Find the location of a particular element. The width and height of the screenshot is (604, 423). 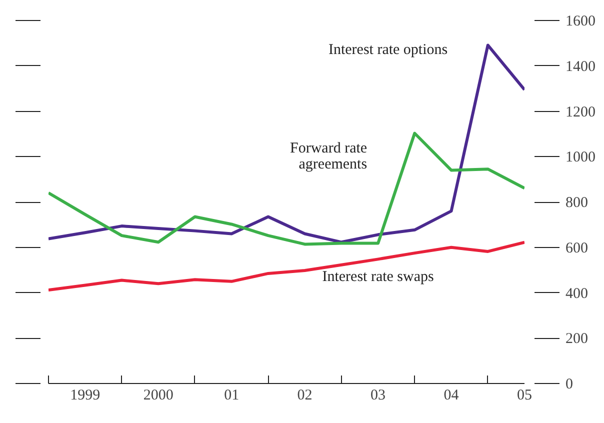

text: Interest rate options is located at coordinates (388, 50).